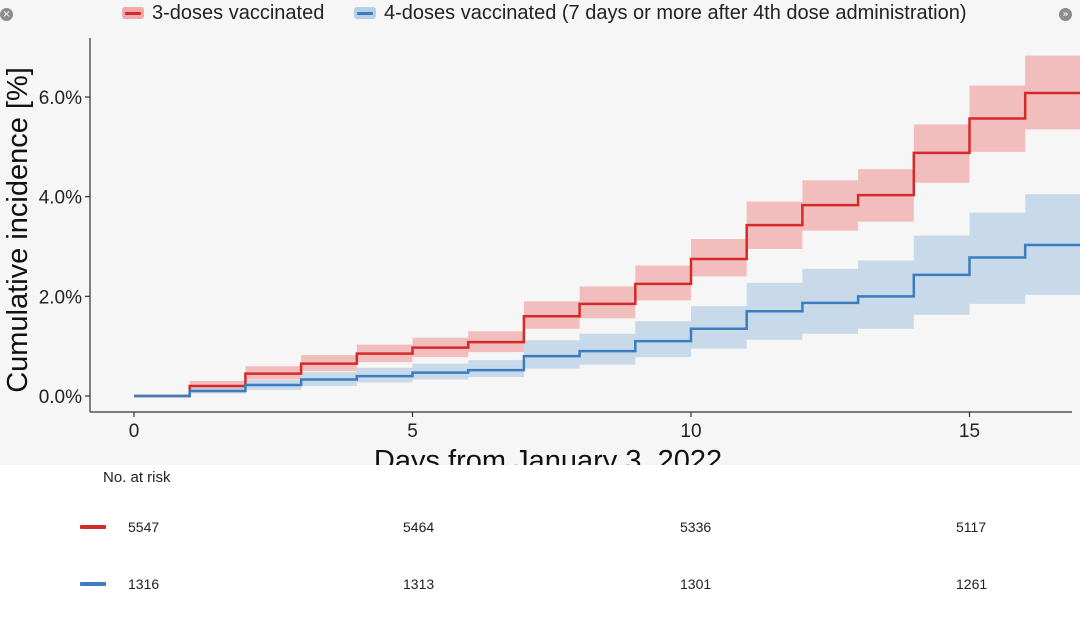 The height and width of the screenshot is (625, 1080). What do you see at coordinates (60, 98) in the screenshot?
I see `y-tick-label: 6.0%` at bounding box center [60, 98].